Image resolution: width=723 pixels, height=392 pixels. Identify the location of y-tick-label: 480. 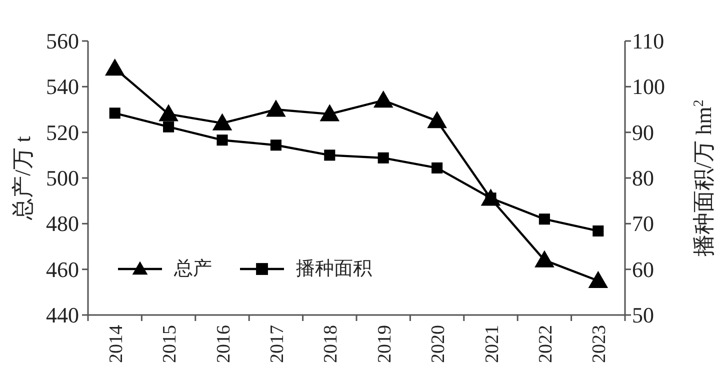
(62, 223).